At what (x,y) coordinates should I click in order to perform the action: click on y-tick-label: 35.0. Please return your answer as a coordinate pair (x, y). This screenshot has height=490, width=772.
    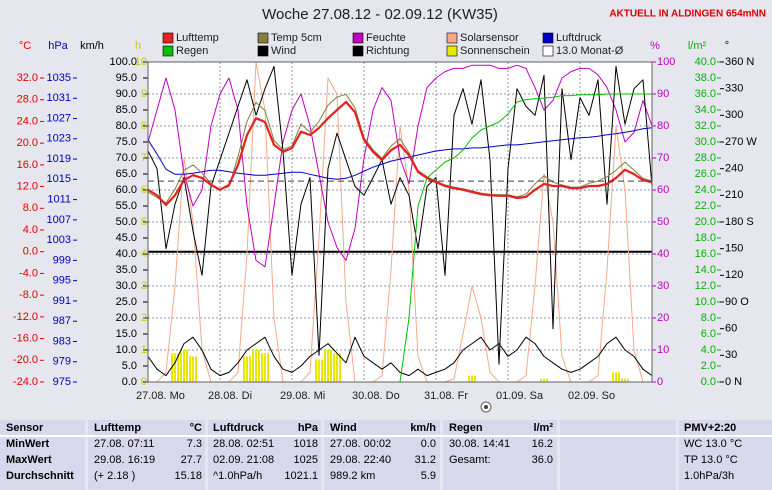
    Looking at the image, I should click on (126, 270).